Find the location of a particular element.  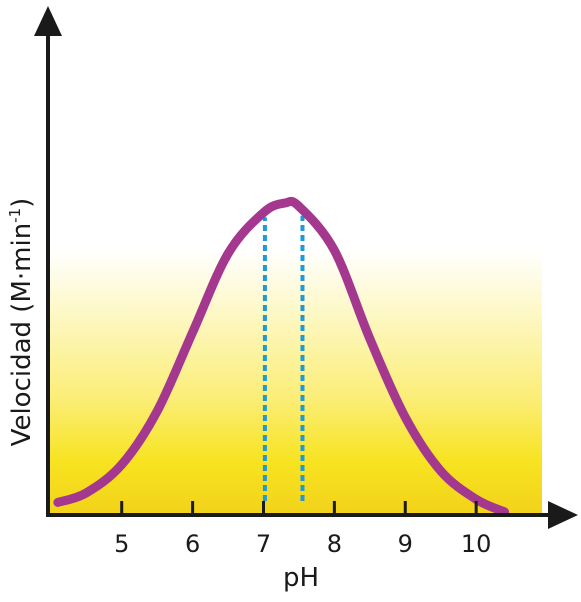

reference-lines is located at coordinates (283, 358).